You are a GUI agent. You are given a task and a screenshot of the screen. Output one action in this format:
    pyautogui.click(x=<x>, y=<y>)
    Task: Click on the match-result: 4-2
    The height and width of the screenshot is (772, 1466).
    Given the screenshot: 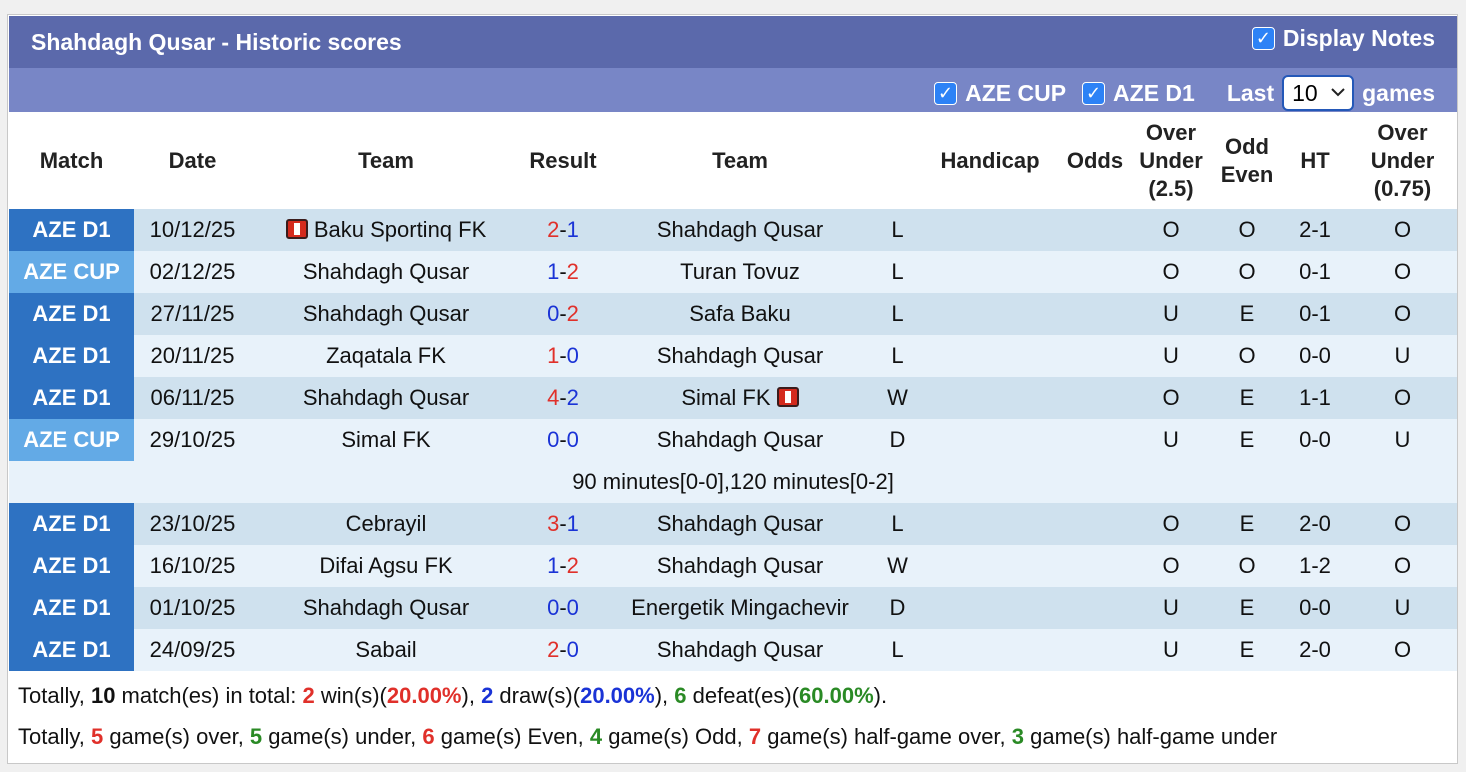 What is the action you would take?
    pyautogui.click(x=563, y=398)
    